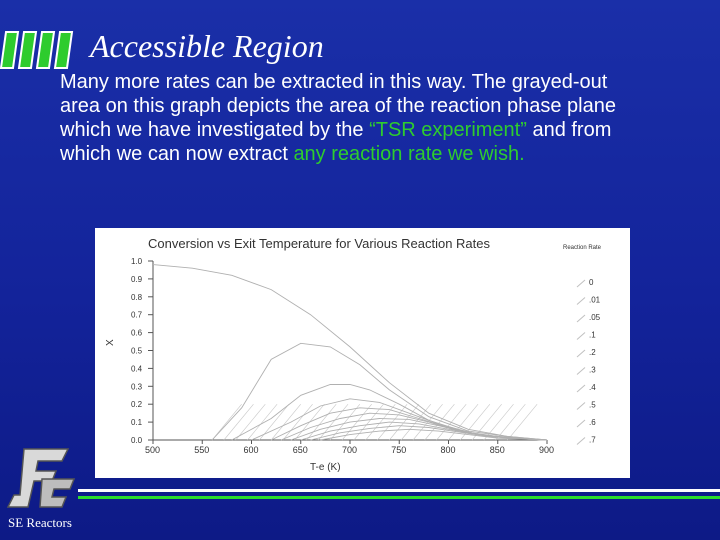  What do you see at coordinates (110, 342) in the screenshot?
I see `y-axis-label: X` at bounding box center [110, 342].